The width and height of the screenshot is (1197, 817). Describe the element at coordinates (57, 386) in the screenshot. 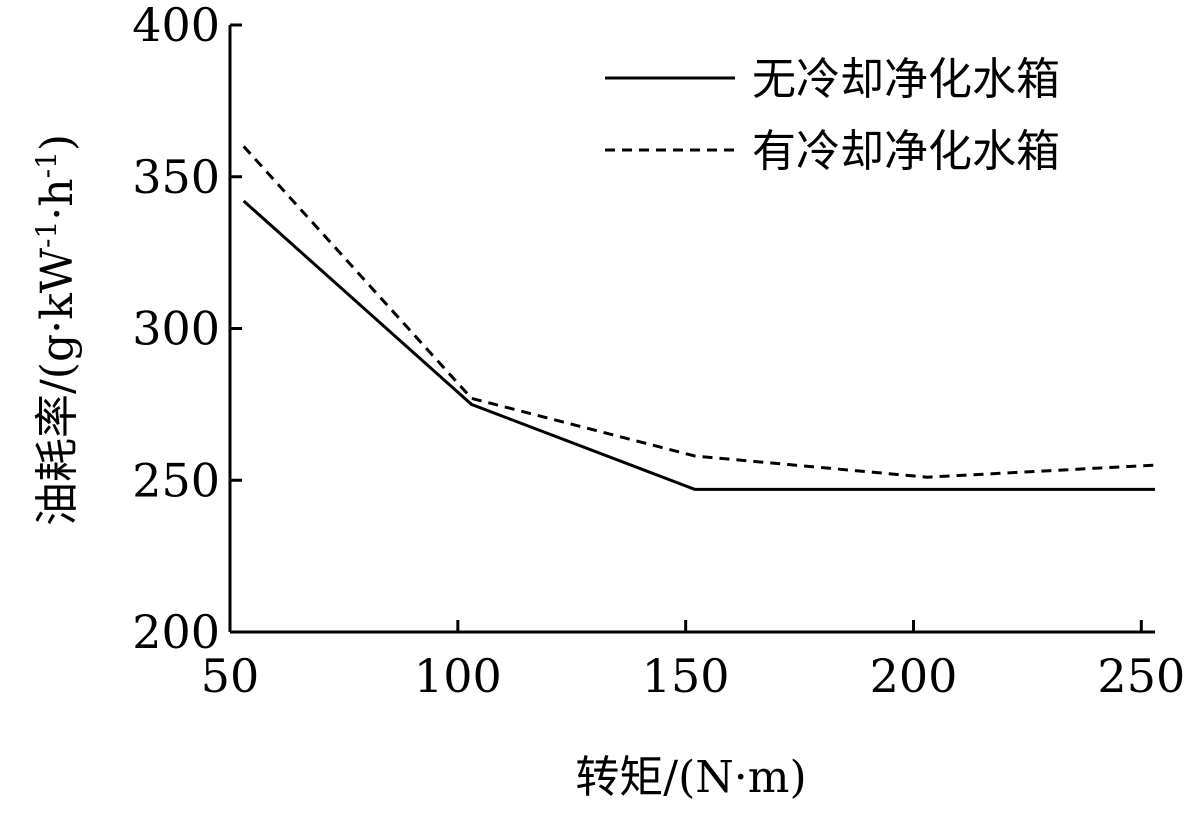

I see `y-axis-title-base: 油耗率/(g·kW` at that location.